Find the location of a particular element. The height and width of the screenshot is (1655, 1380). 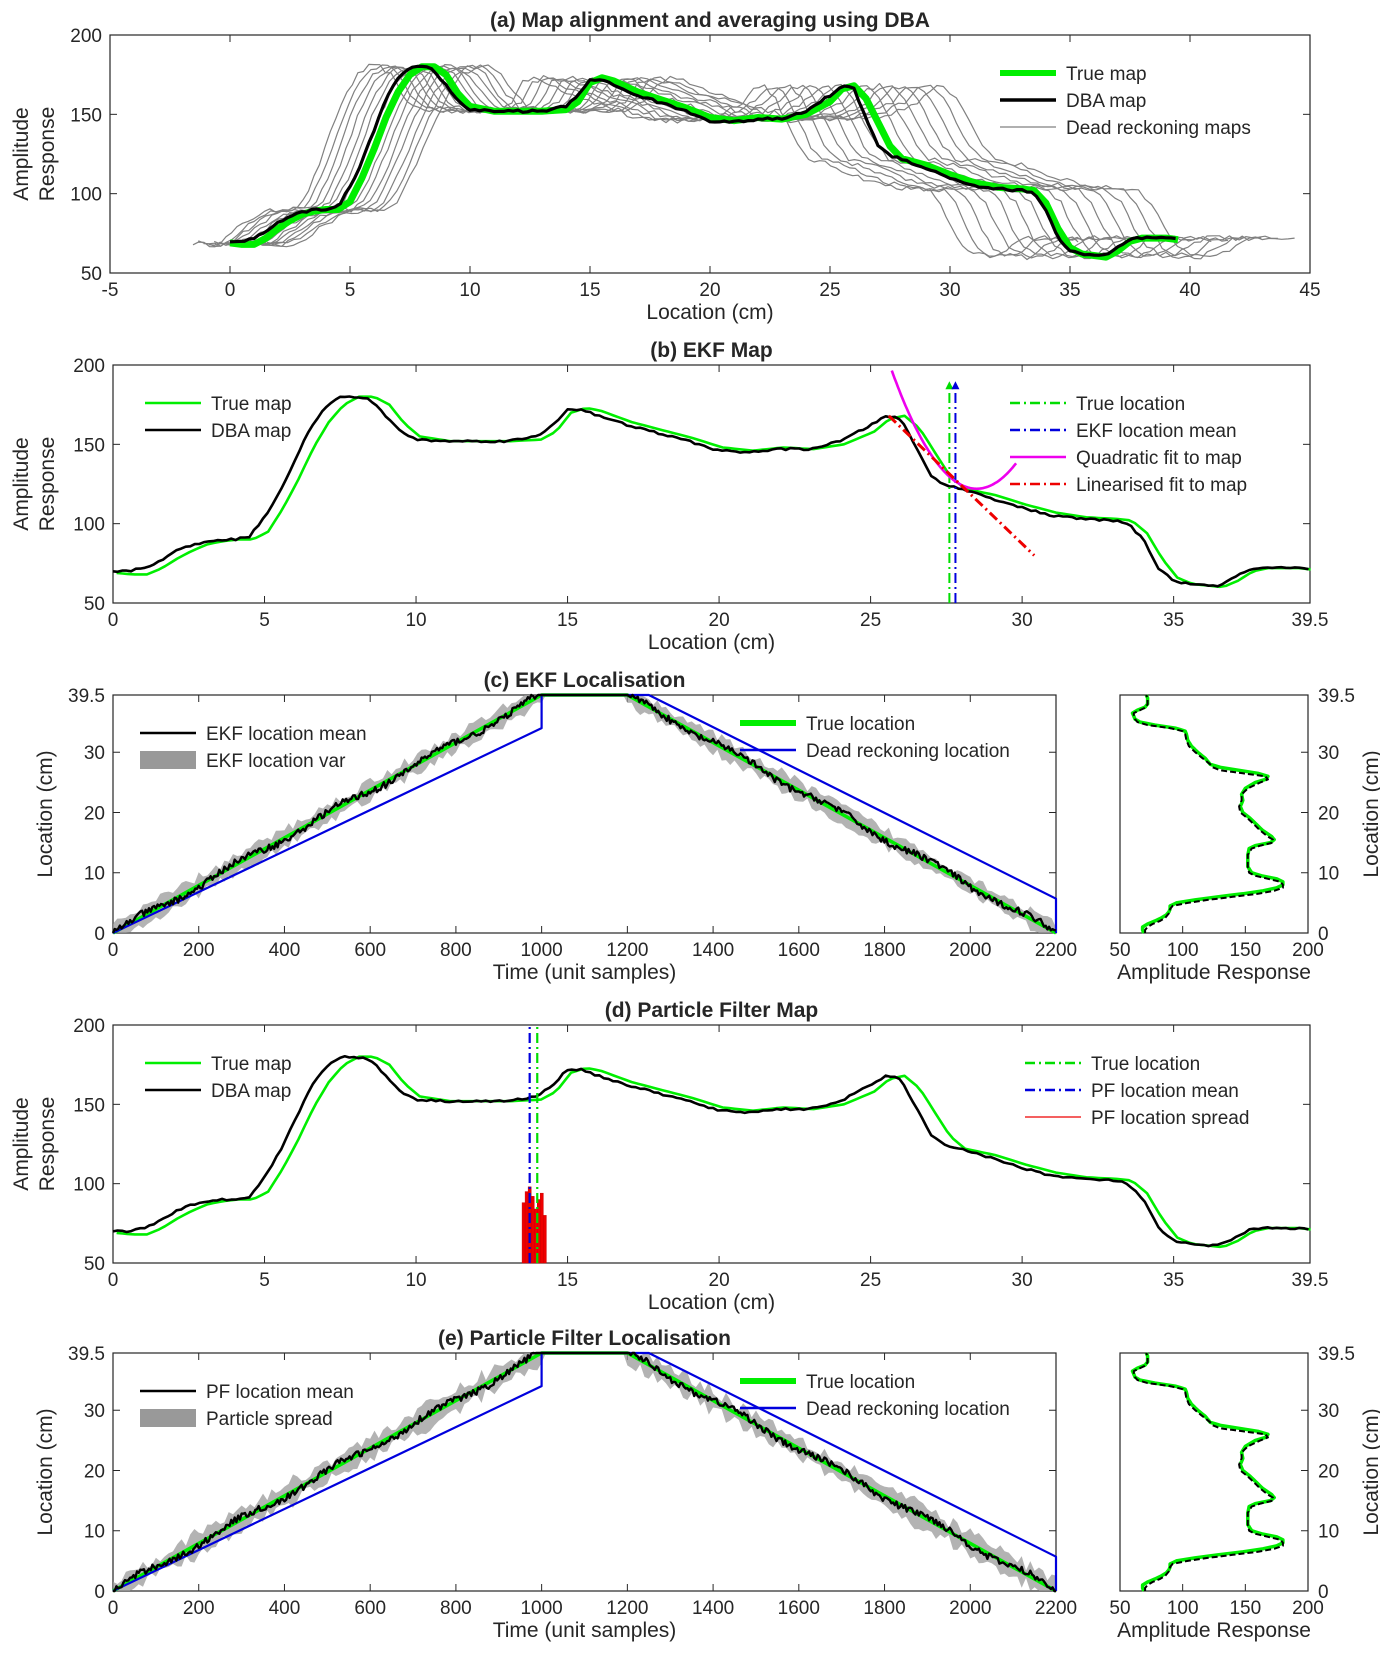

side-y-tick-label: 20 is located at coordinates (1328, 1471).